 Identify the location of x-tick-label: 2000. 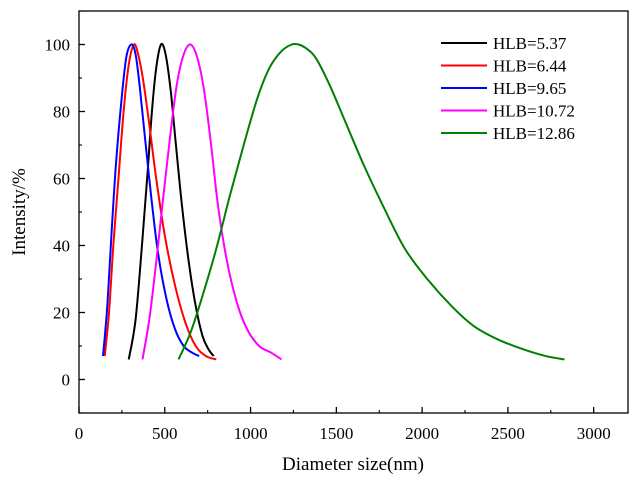
(422, 433).